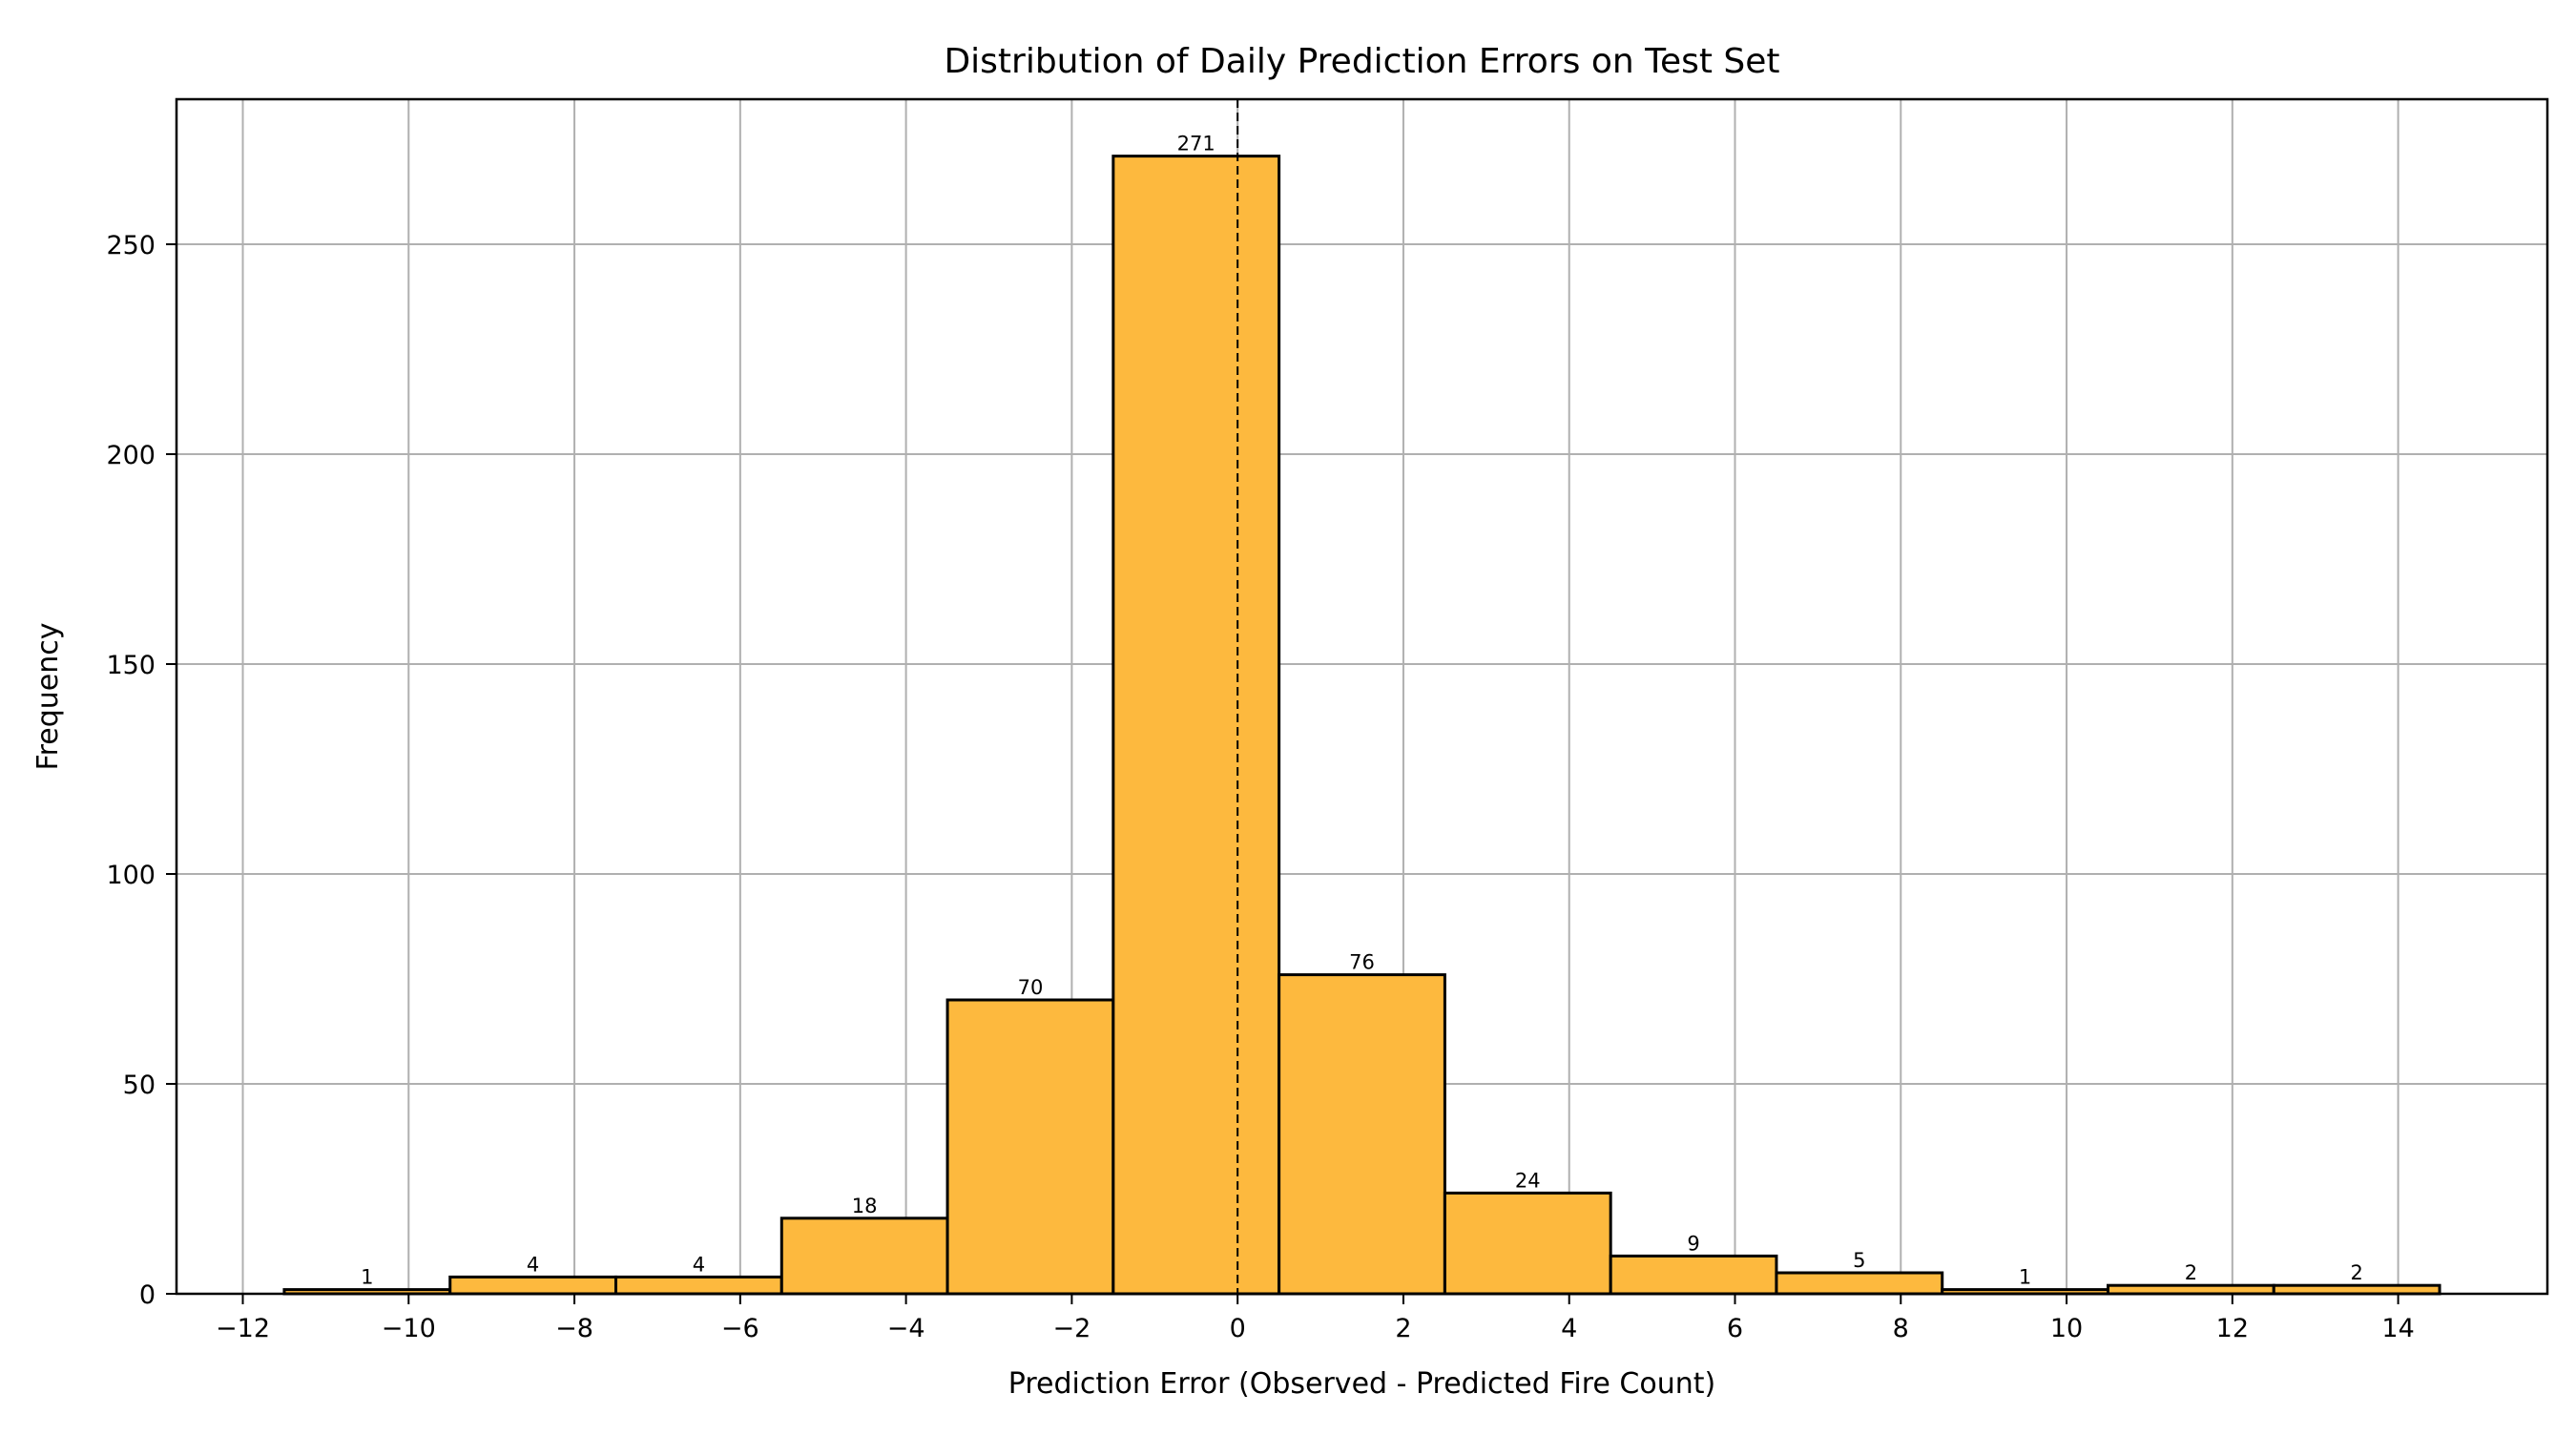 This screenshot has width=2576, height=1435. What do you see at coordinates (1362, 962) in the screenshot?
I see `bar-value-label: 76` at bounding box center [1362, 962].